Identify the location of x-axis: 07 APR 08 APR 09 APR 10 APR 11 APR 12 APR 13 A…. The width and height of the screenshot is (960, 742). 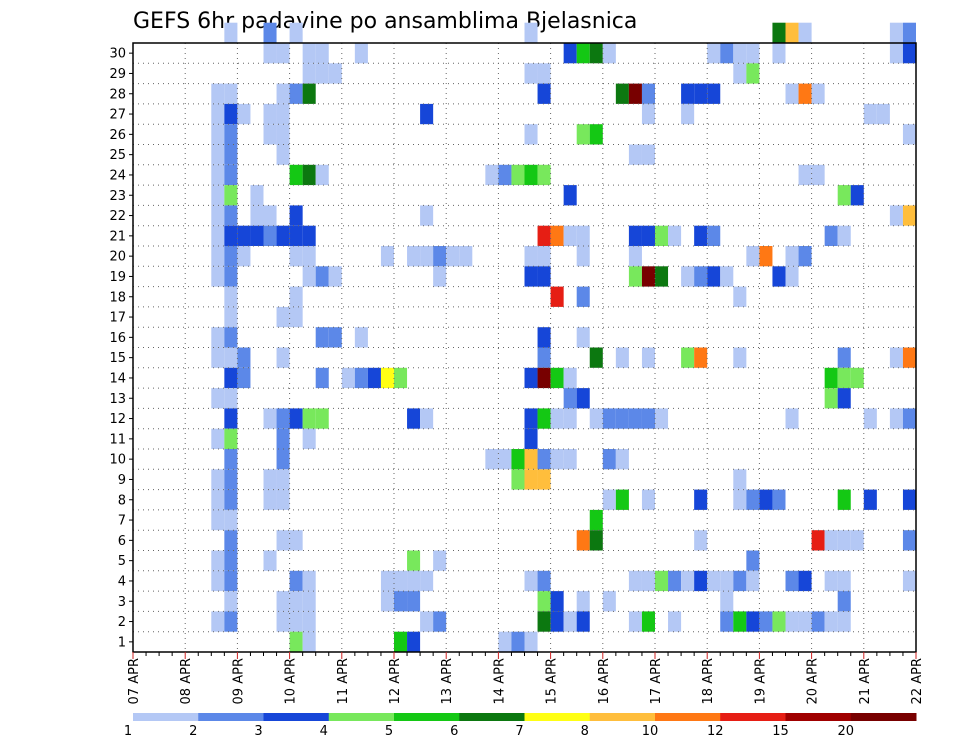
(526, 678).